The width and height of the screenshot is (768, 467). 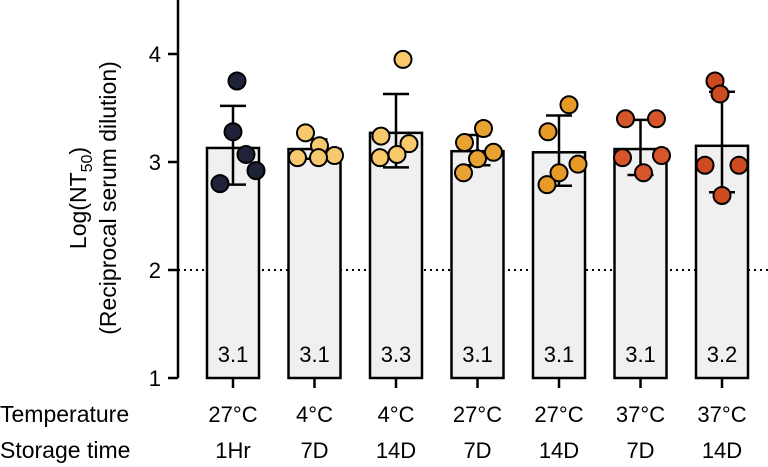 I want to click on temperature-label-6: 37°C, so click(x=640, y=414).